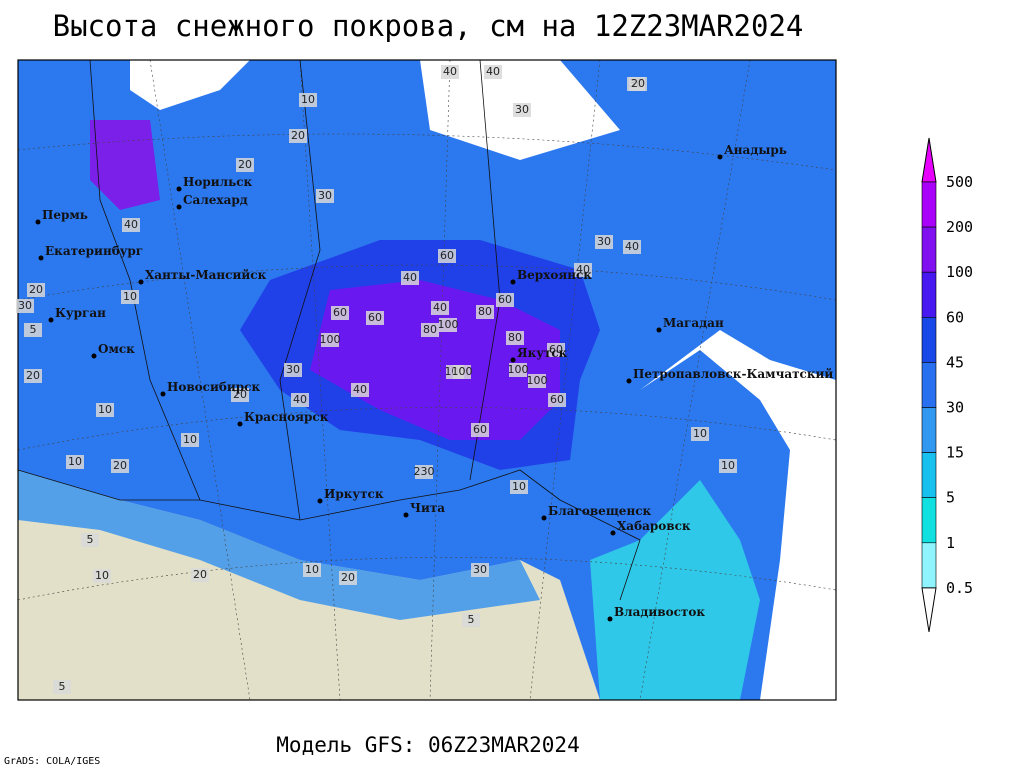 This screenshot has height=773, width=1024. What do you see at coordinates (125, 165) in the screenshot?
I see `very-deep-snow` at bounding box center [125, 165].